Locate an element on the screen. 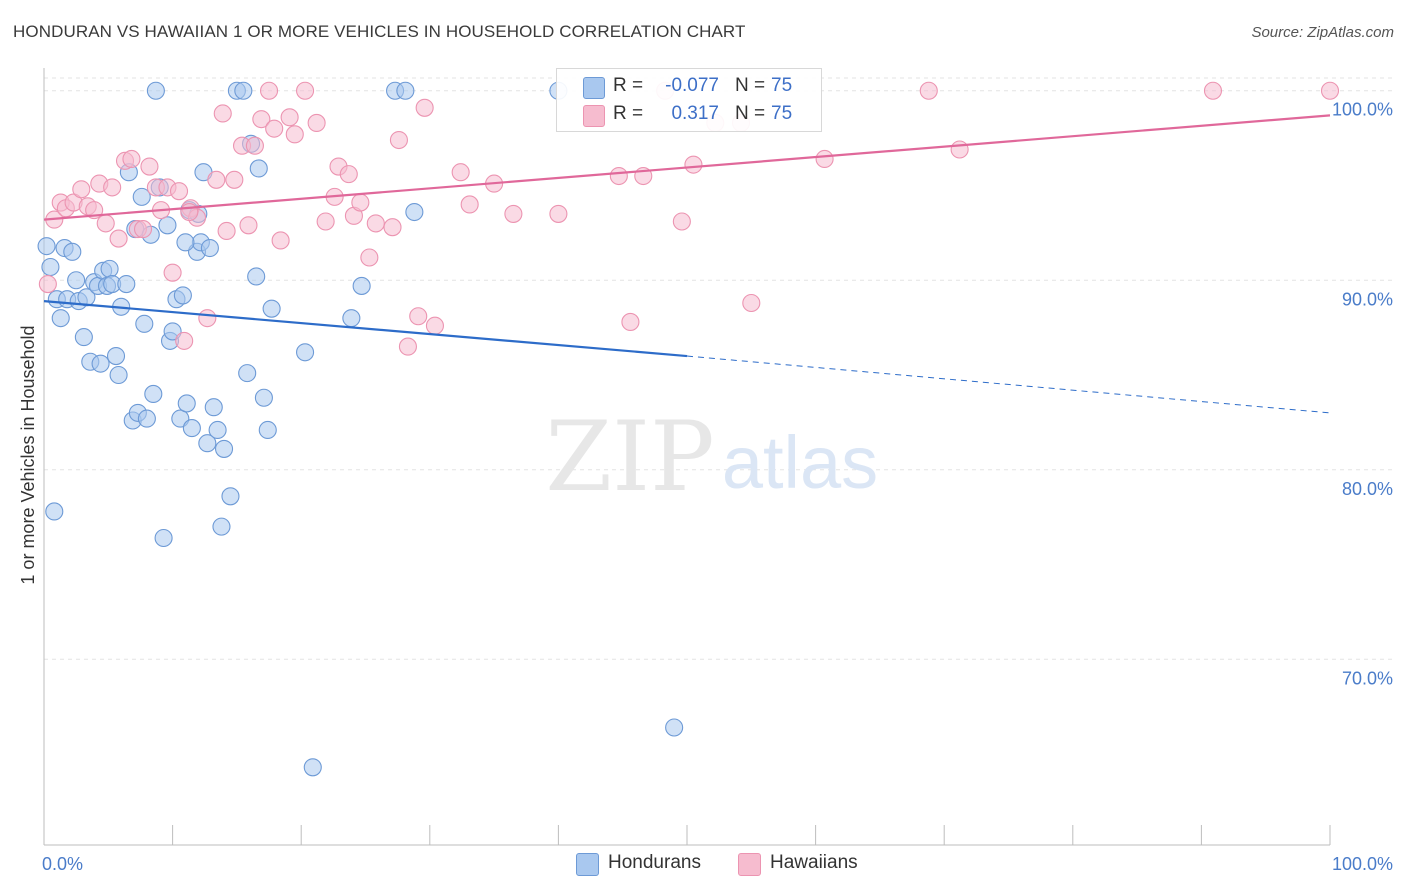 This screenshot has width=1406, height=892. y-tick-label: 80.0% is located at coordinates (1367, 489).